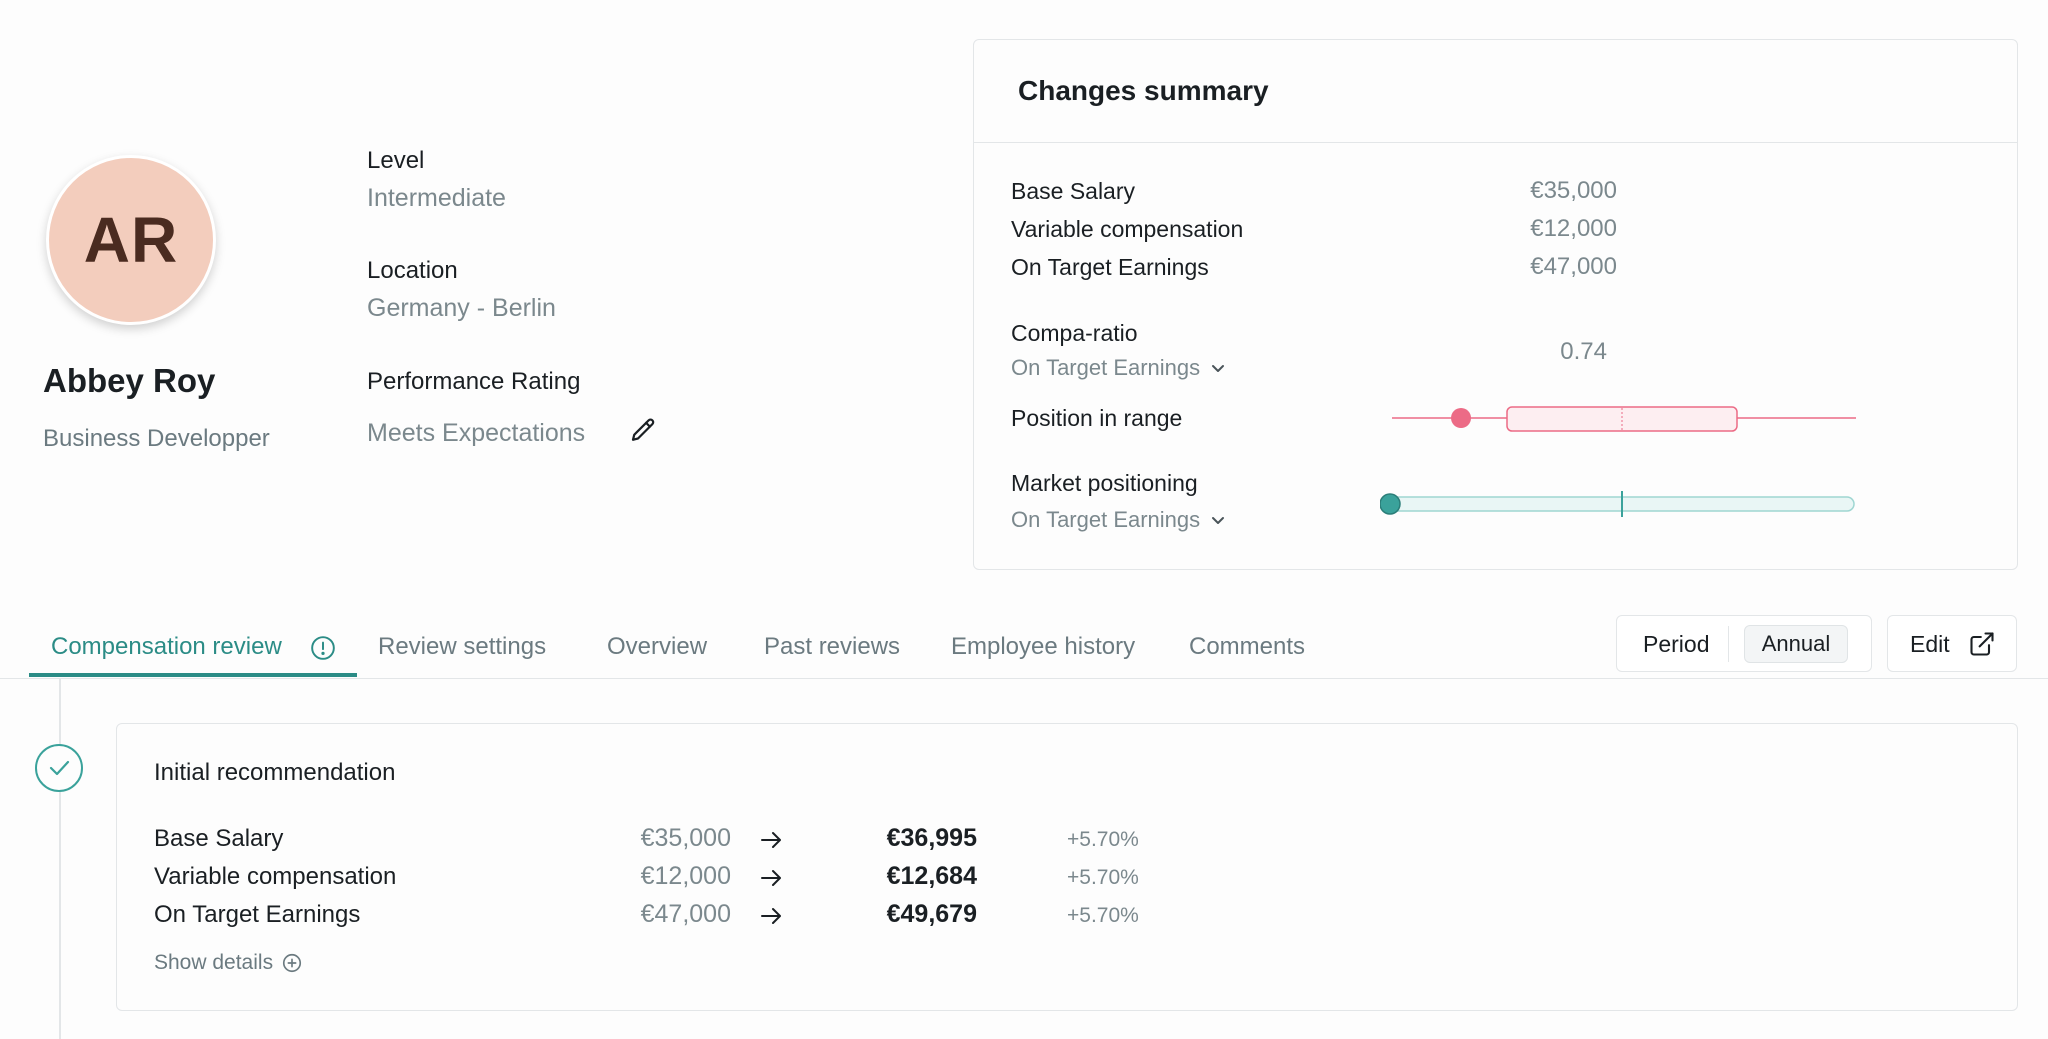 This screenshot has height=1039, width=2048. Describe the element at coordinates (1247, 646) in the screenshot. I see `tab-comments: Comments` at that location.